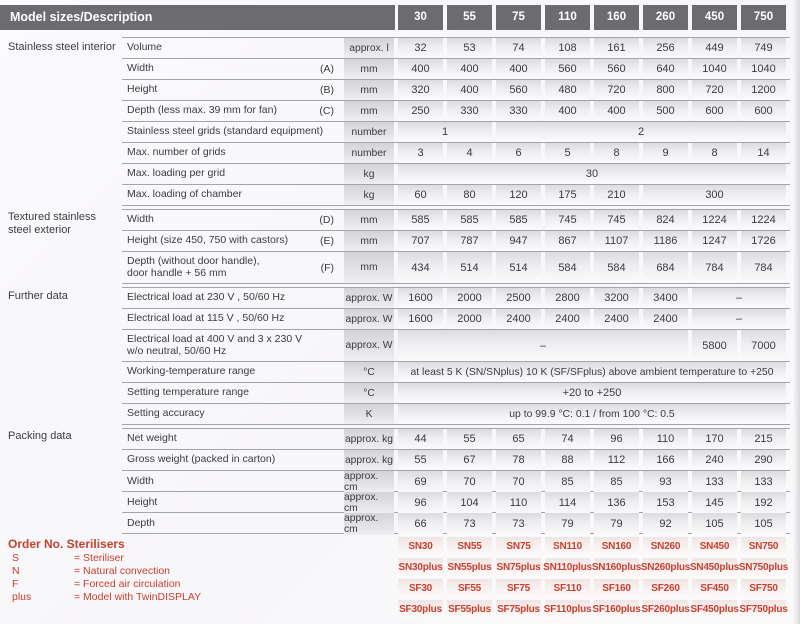 Image resolution: width=800 pixels, height=624 pixels. I want to click on unit-cell: approx. l, so click(369, 48).